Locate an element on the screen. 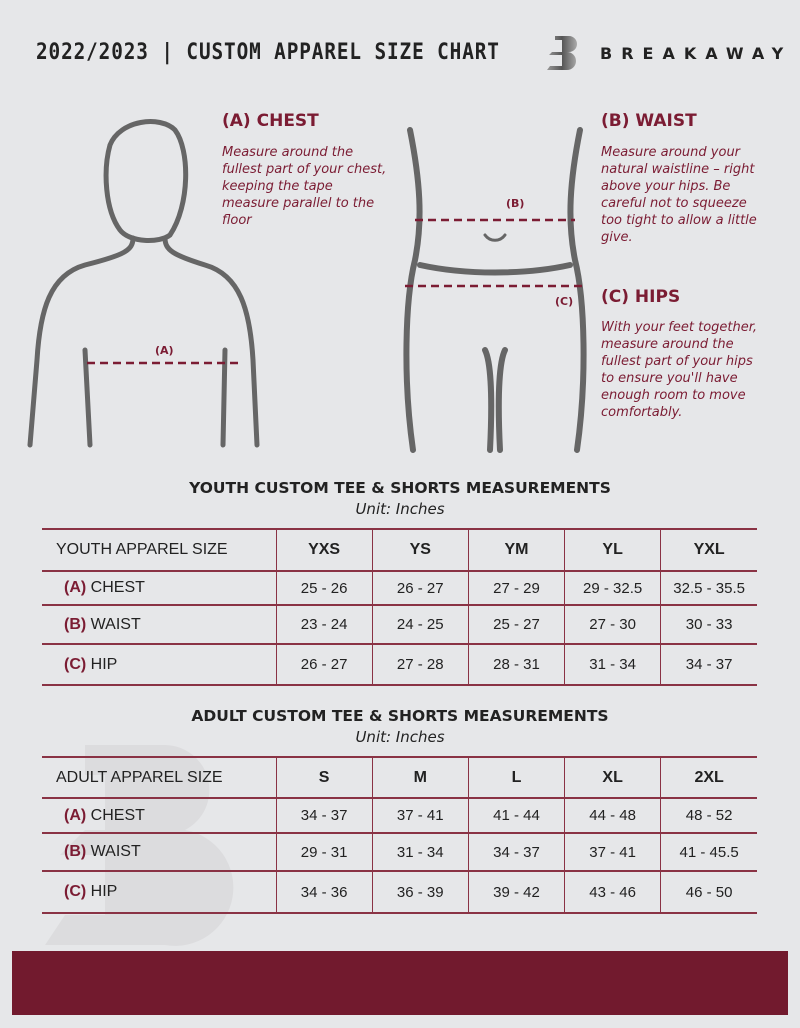 This screenshot has height=1028, width=800. header-cell: L is located at coordinates (516, 777).